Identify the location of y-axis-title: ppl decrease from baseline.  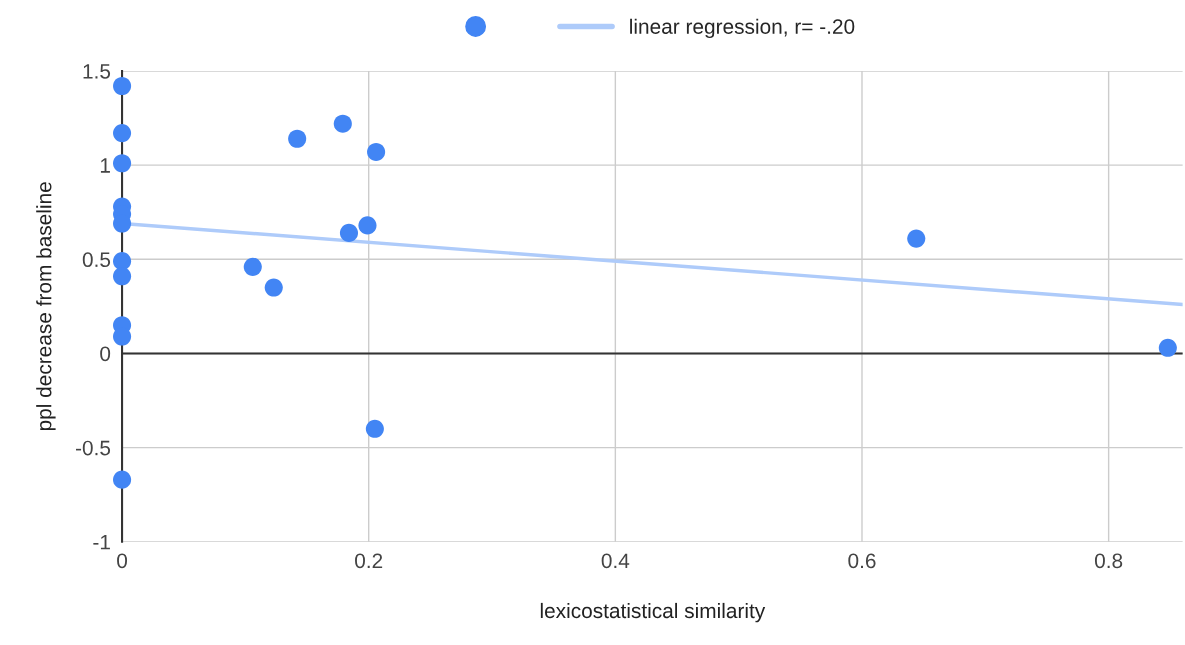
(46, 306).